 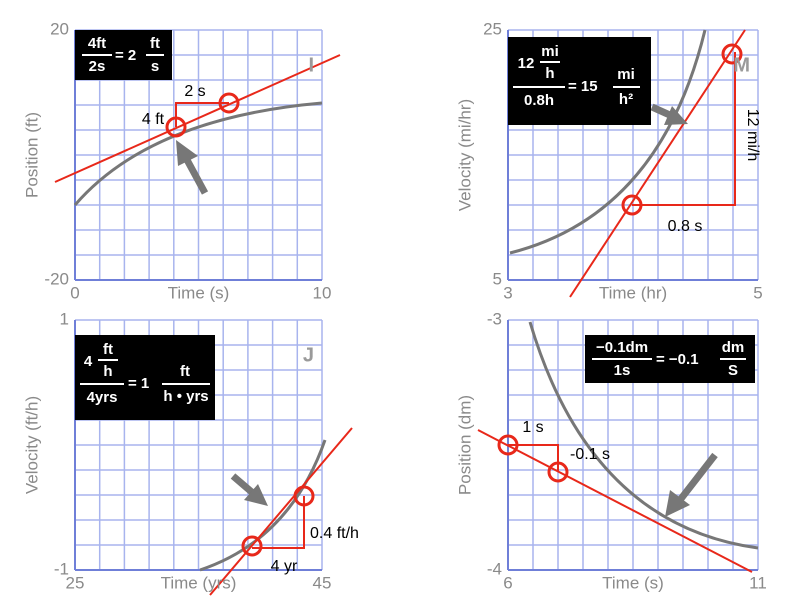 What do you see at coordinates (284, 566) in the screenshot?
I see `annotation: 4 yr` at bounding box center [284, 566].